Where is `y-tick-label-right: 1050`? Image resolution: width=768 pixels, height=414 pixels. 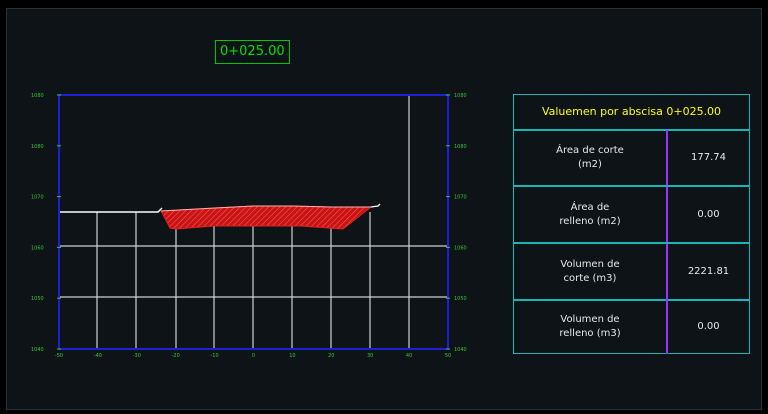
y-tick-label-right: 1050 is located at coordinates (460, 299).